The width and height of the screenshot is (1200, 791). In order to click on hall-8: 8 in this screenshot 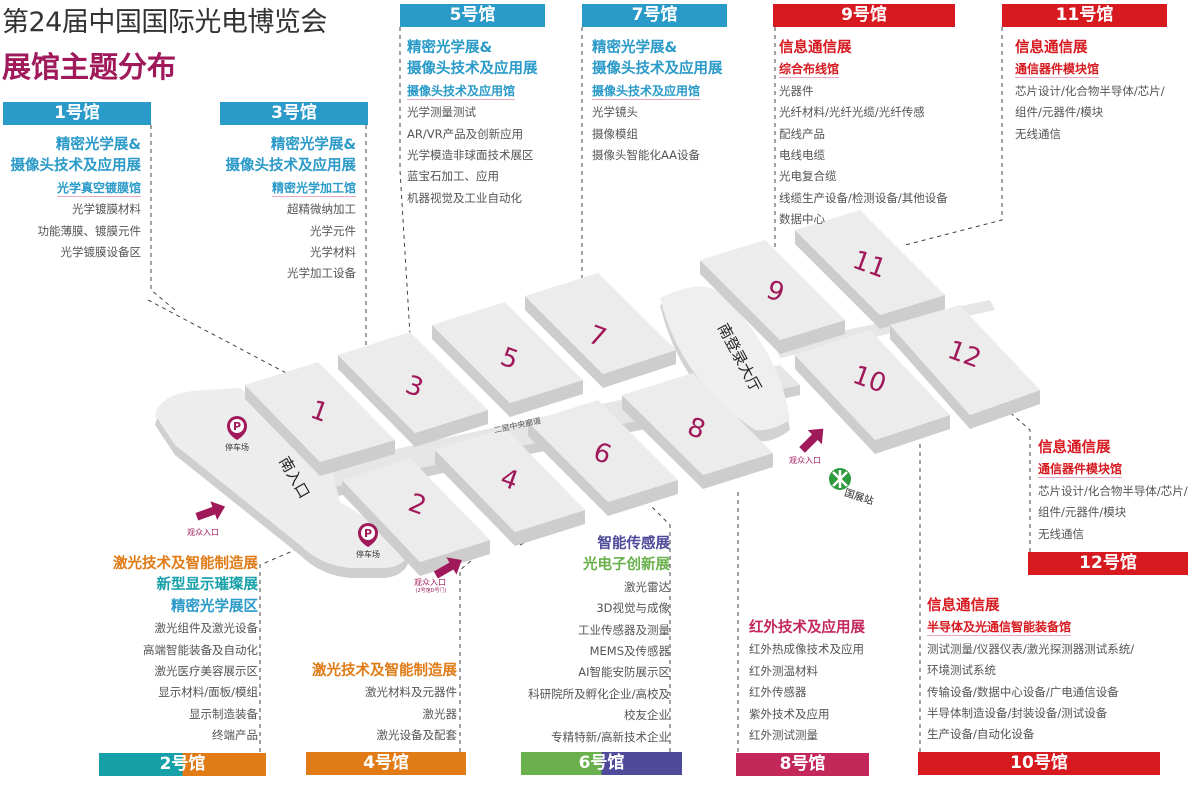, I will do `click(697, 431)`.